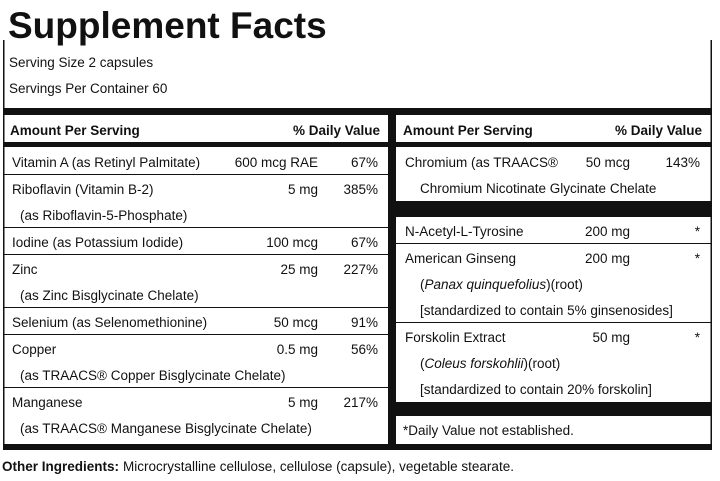 This screenshot has width=720, height=481. Describe the element at coordinates (464, 231) in the screenshot. I see `nutrient-name: N-Acetyl-L-Tyrosine` at that location.